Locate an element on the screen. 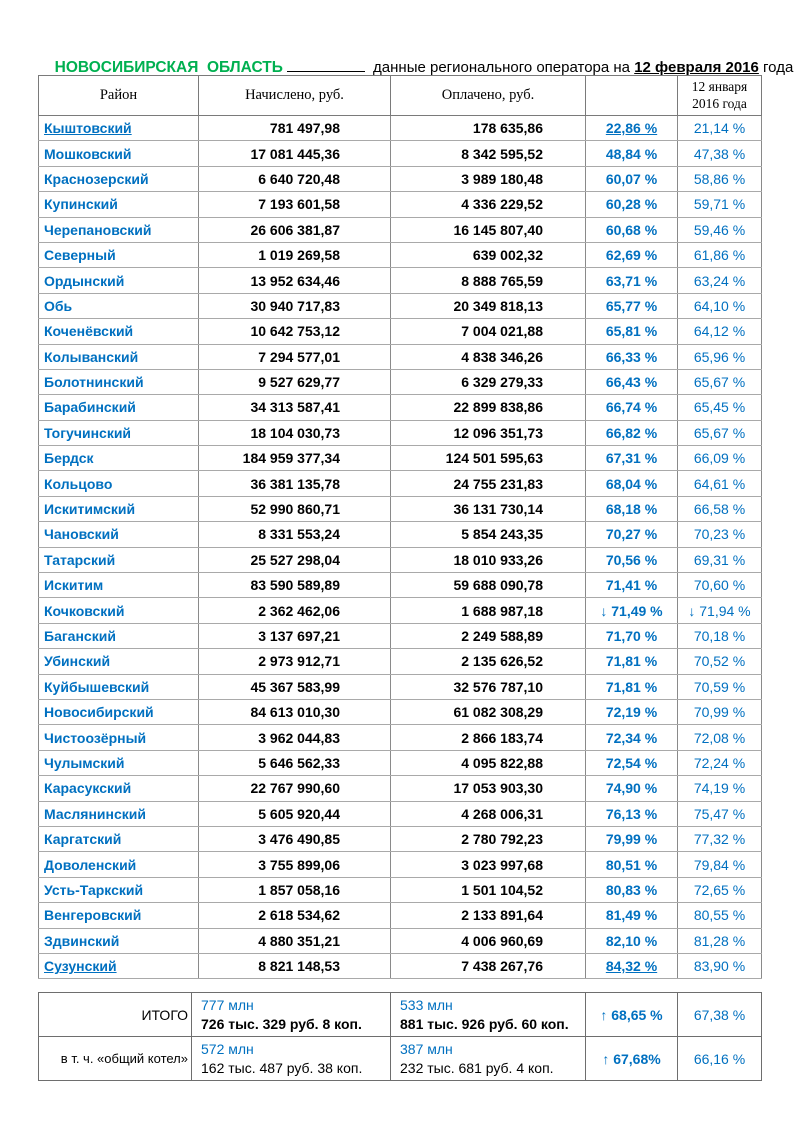  percent-previous: ↓ 71,94 % is located at coordinates (719, 610).